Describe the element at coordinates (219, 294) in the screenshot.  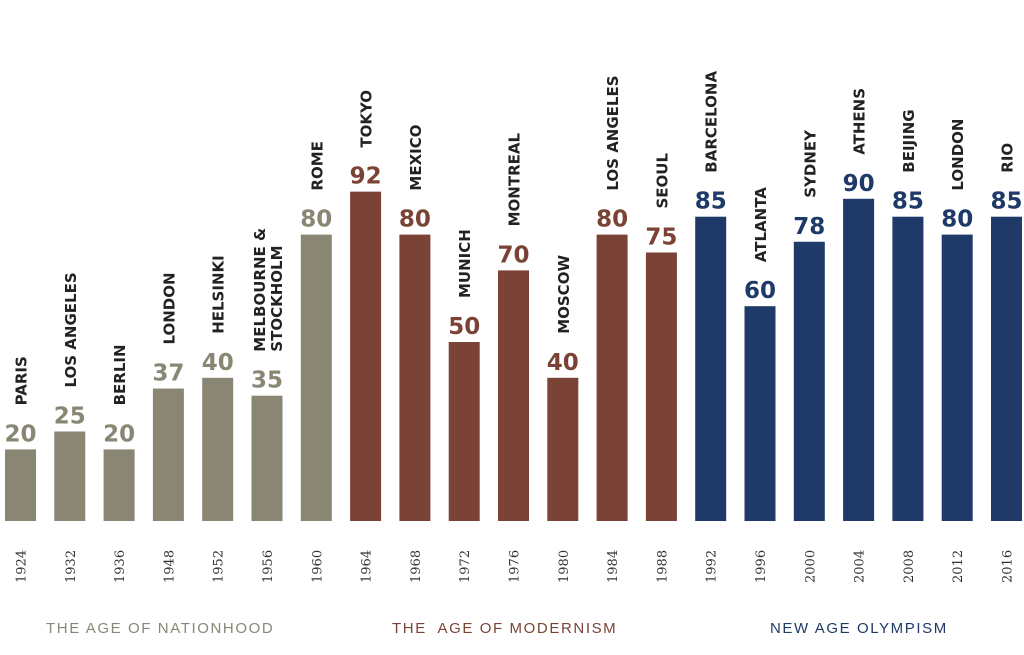
I see `city-label-1952: HELSINKI` at that location.